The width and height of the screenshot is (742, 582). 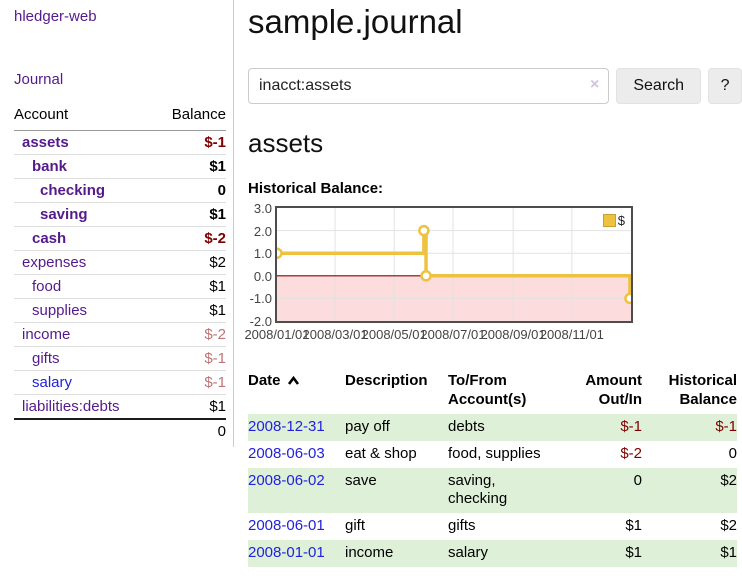 I want to click on account-balance: 0, so click(x=190, y=190).